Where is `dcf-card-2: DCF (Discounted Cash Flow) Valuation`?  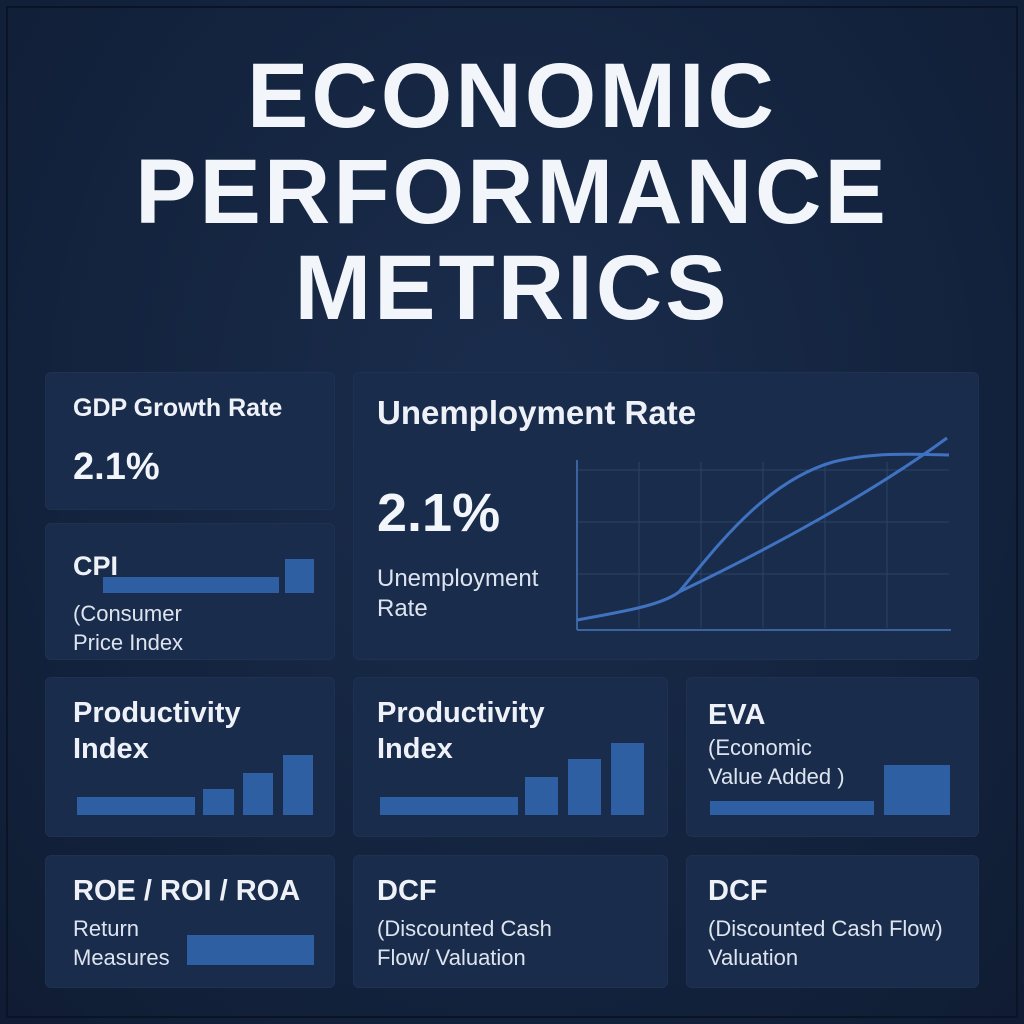
dcf-card-2: DCF (Discounted Cash Flow) Valuation is located at coordinates (832, 921).